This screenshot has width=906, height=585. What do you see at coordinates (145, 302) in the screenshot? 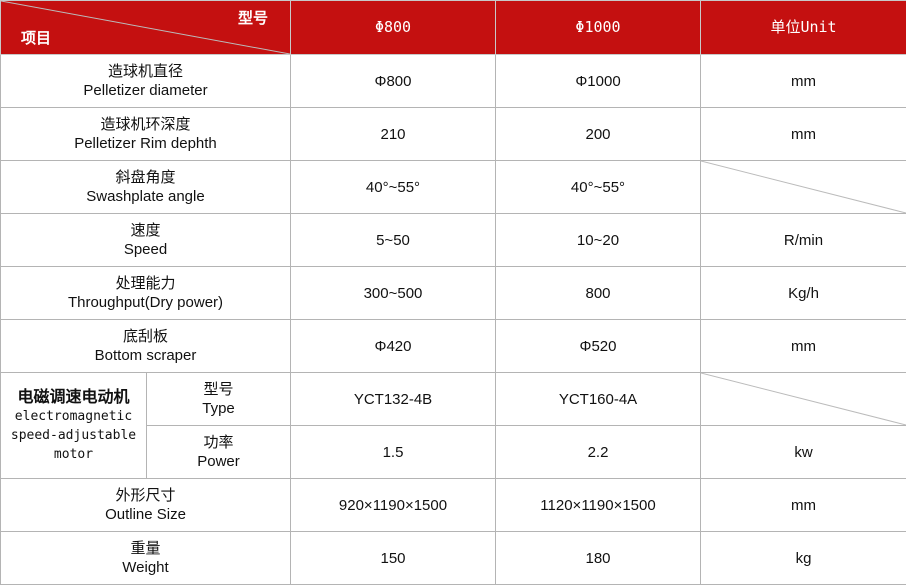
I see `label-en: Throughput(Dry power)` at bounding box center [145, 302].